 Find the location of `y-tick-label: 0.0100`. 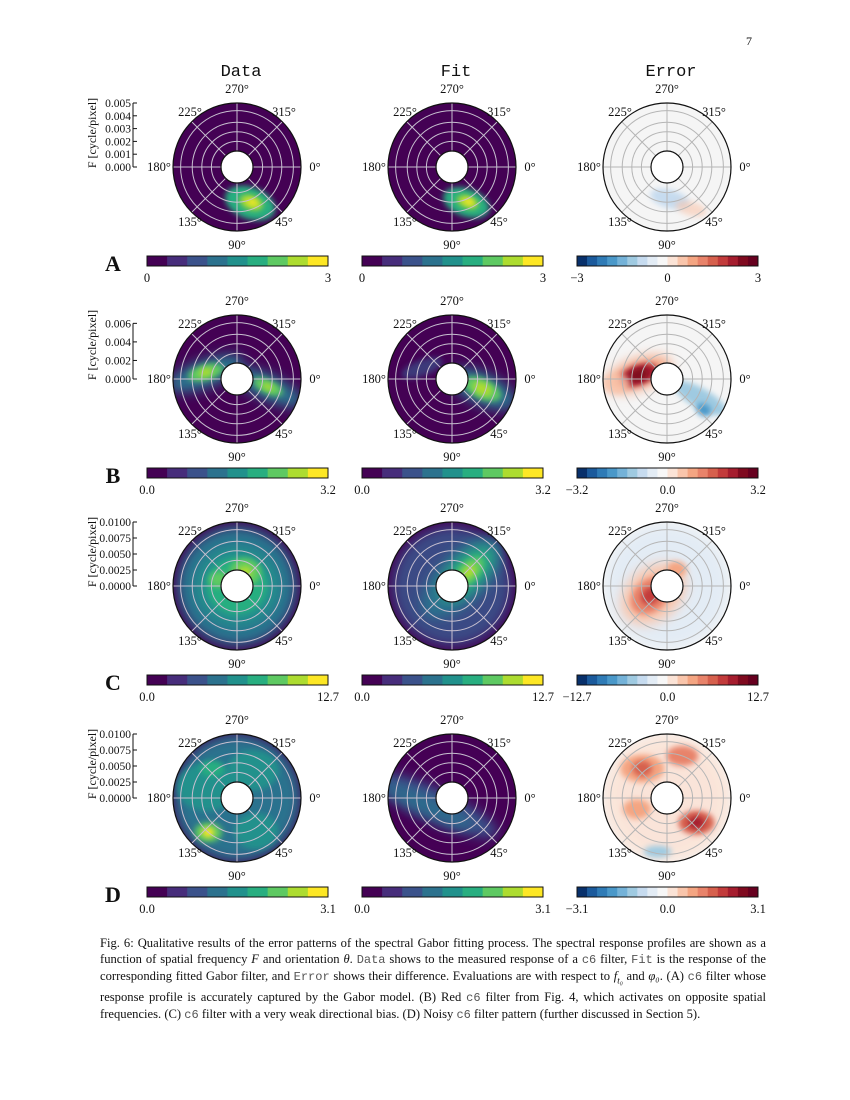

y-tick-label: 0.0100 is located at coordinates (115, 523).